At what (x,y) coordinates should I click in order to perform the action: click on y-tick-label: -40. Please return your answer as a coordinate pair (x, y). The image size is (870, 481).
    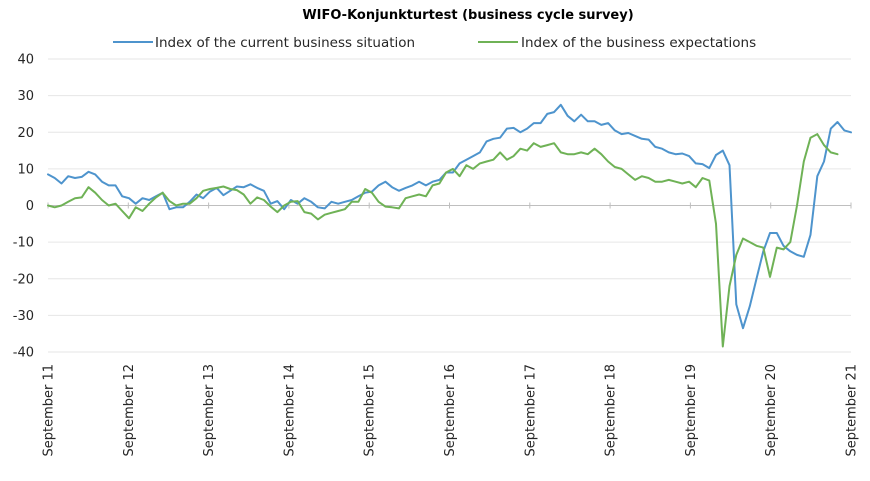
    Looking at the image, I should click on (23, 353).